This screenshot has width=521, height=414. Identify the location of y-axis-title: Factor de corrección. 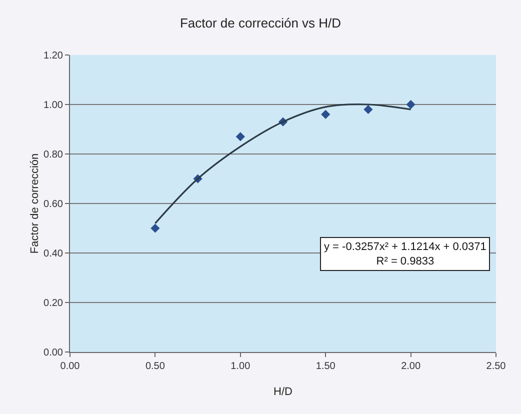
(35, 203).